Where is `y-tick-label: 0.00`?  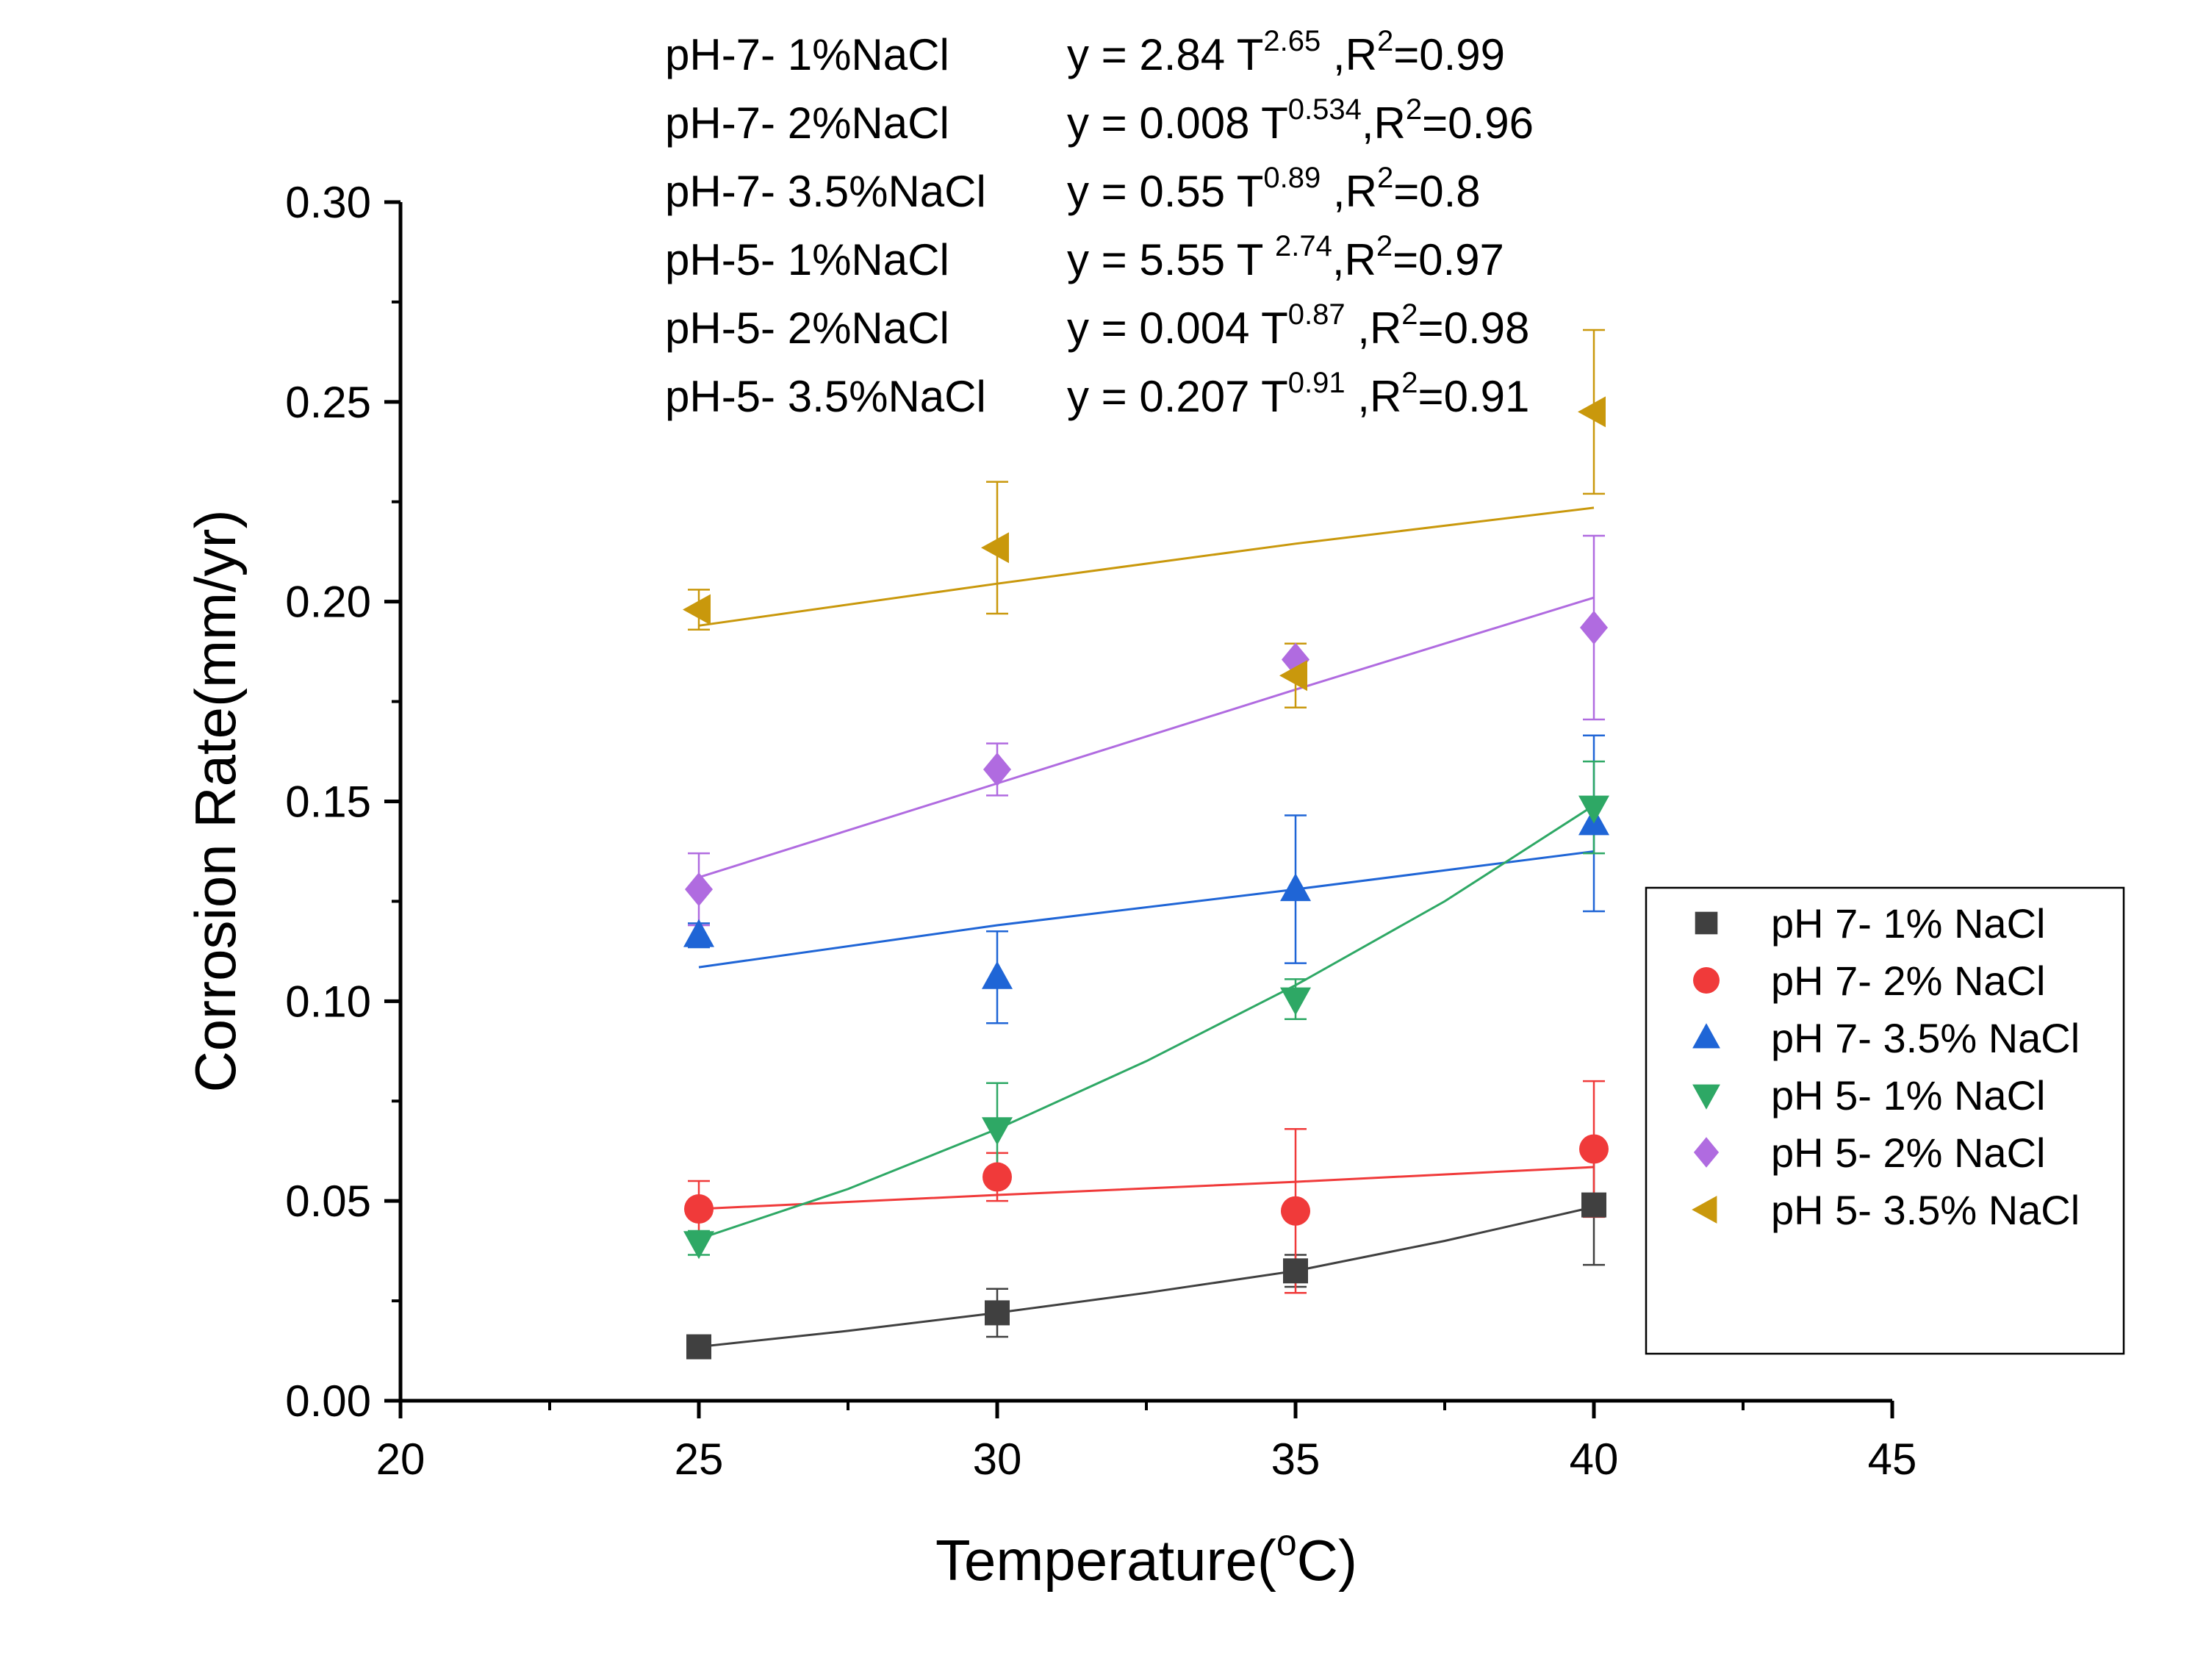 y-tick-label: 0.00 is located at coordinates (328, 1401).